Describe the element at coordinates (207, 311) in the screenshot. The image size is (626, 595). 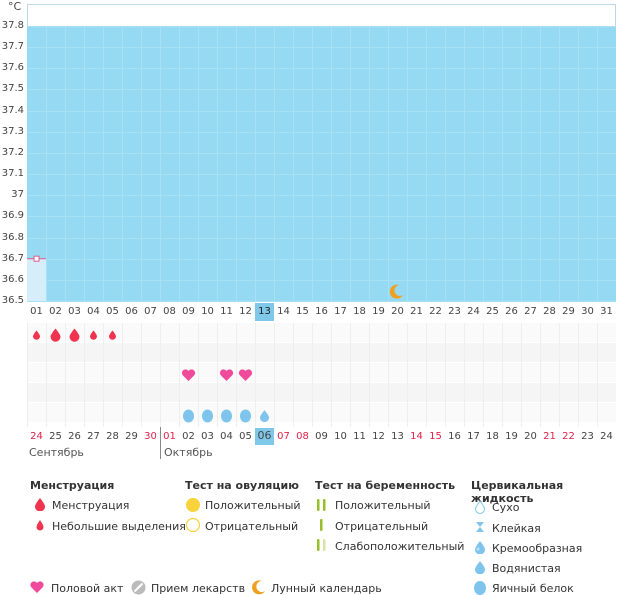
I see `day-number: 10` at that location.